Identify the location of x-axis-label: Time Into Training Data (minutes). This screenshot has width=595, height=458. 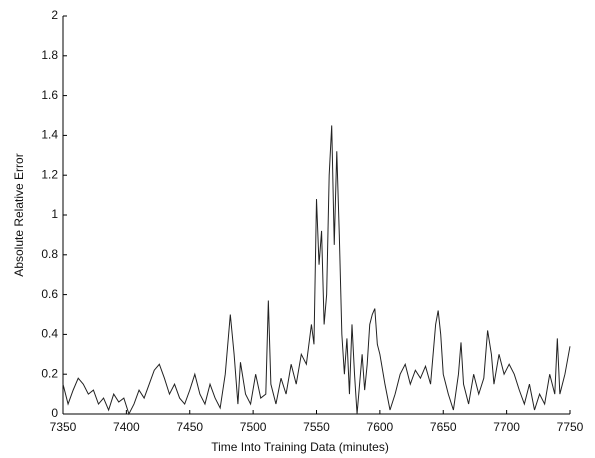
(300, 447).